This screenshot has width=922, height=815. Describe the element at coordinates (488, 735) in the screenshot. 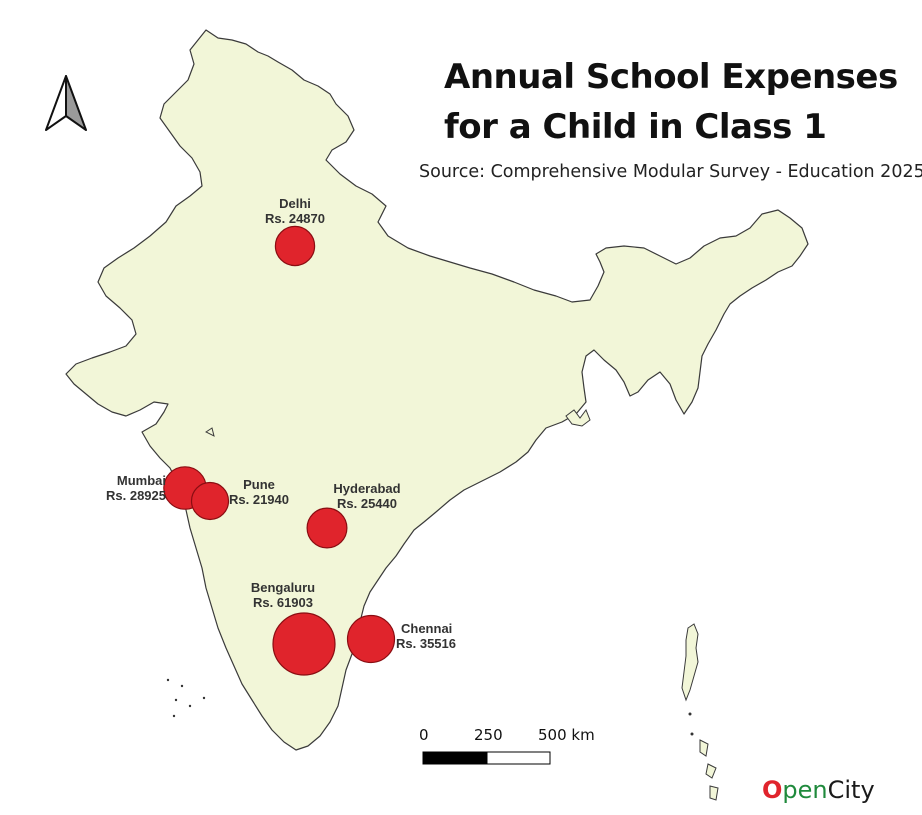

I see `scale-tick-250: 250` at that location.